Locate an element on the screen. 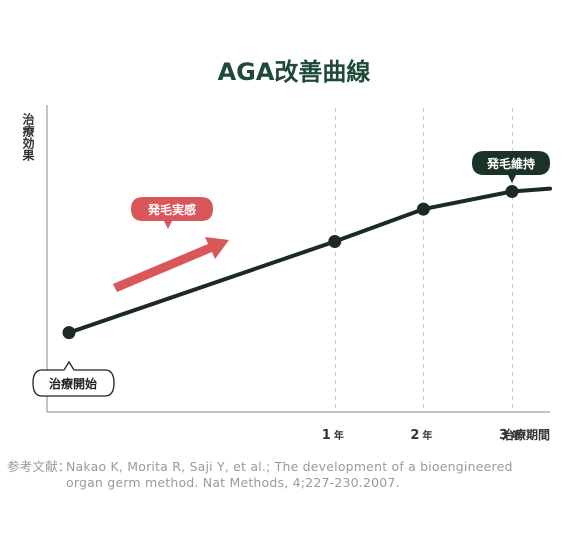  trend-arrow is located at coordinates (171, 264).